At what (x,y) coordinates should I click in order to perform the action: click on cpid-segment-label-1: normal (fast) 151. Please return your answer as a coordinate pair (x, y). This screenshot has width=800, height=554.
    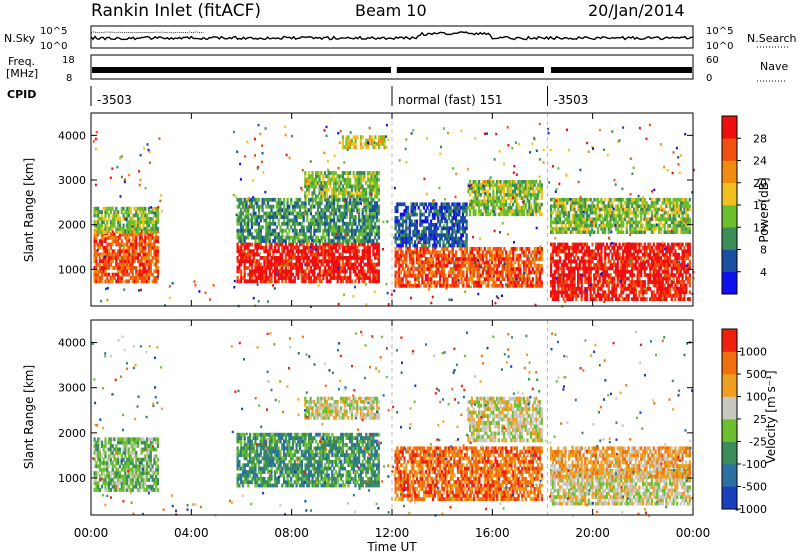
    Looking at the image, I should click on (450, 100).